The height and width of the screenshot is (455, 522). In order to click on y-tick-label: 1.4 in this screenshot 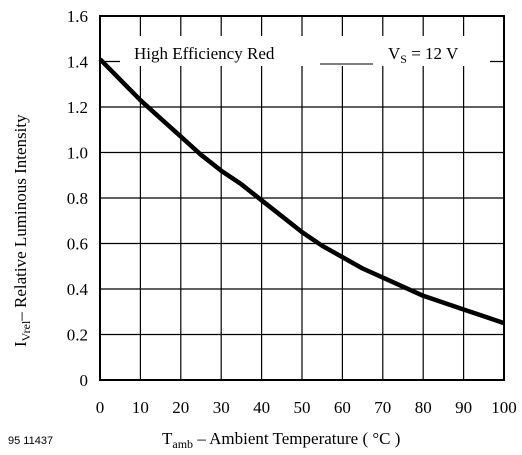, I will do `click(78, 62)`.